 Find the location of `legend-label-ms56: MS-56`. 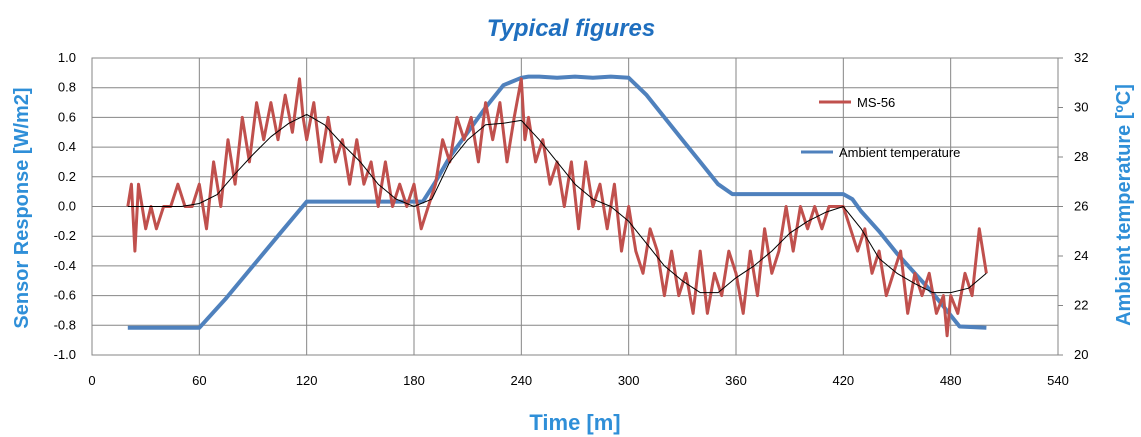

legend-label-ms56: MS-56 is located at coordinates (876, 102).